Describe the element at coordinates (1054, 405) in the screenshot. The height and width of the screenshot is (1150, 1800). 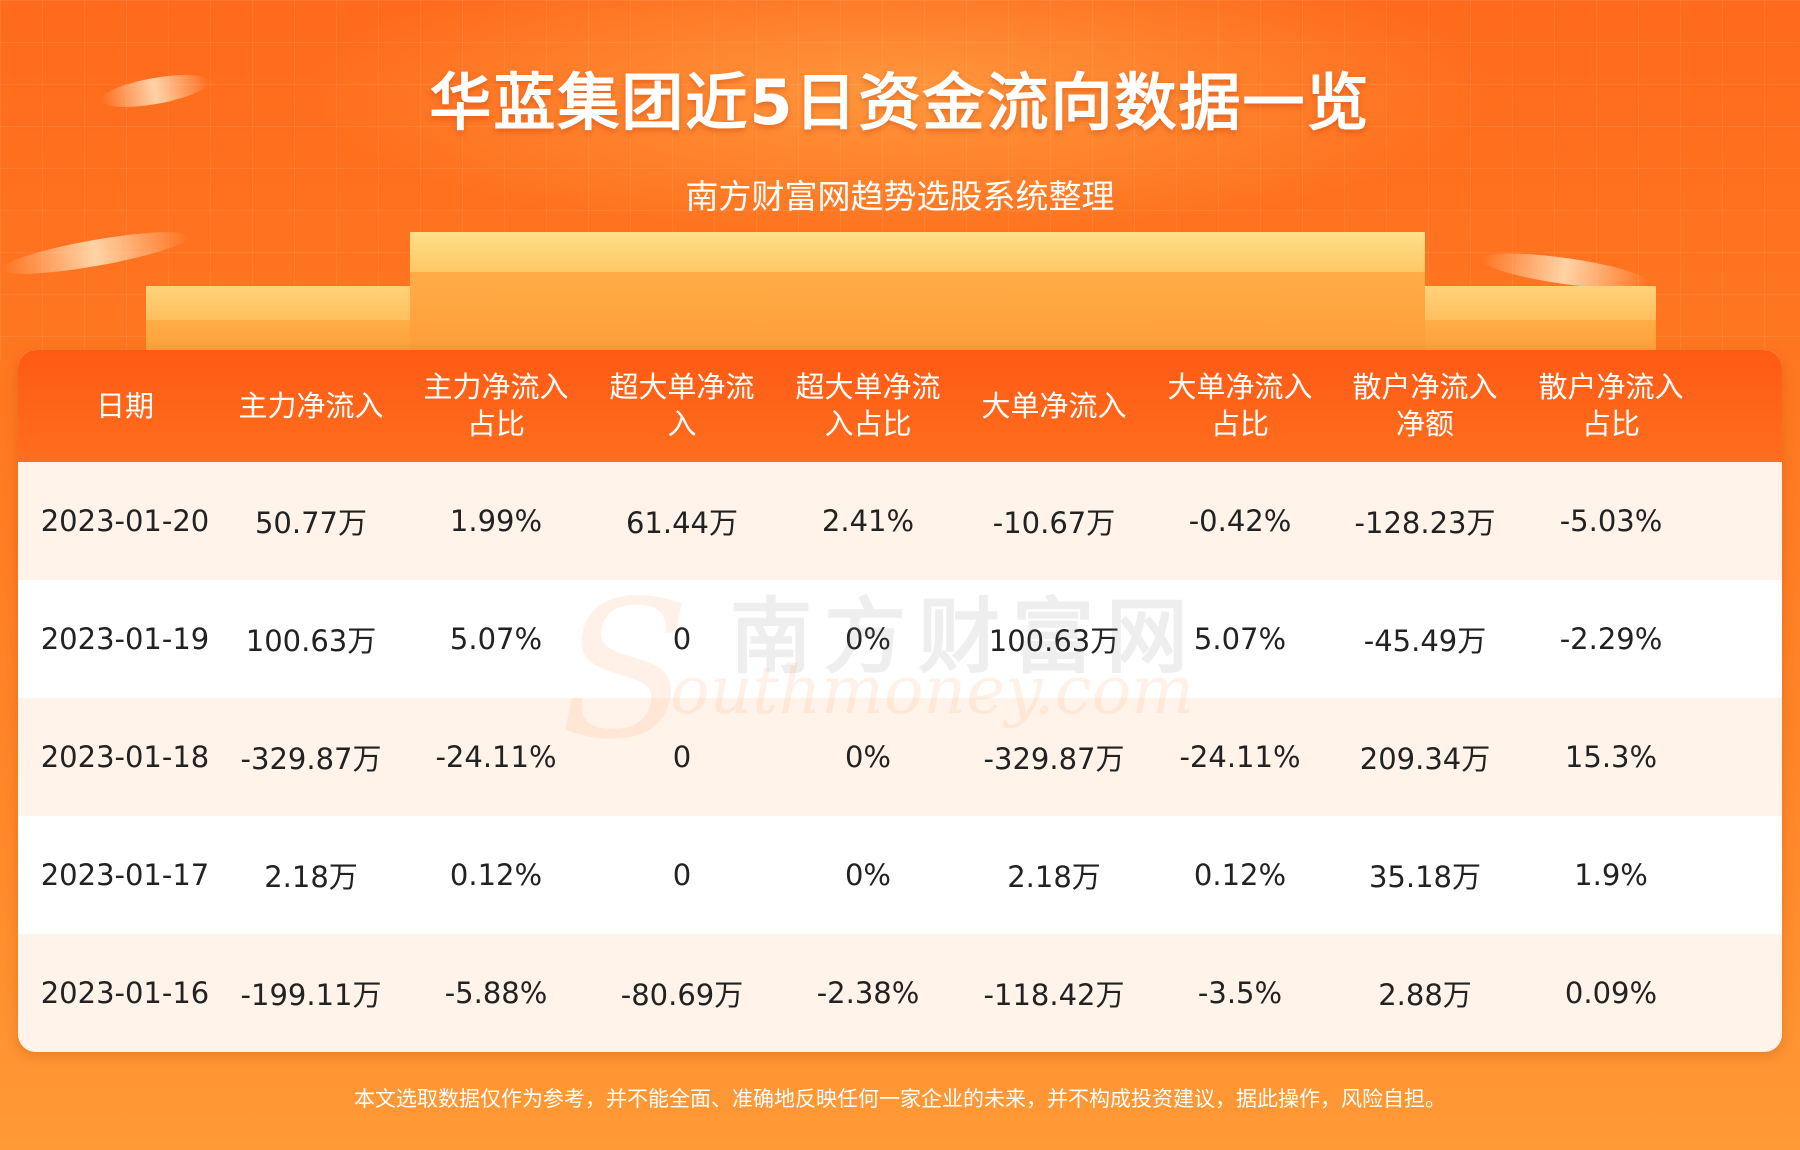
I see `column-header: 大单净流入` at that location.